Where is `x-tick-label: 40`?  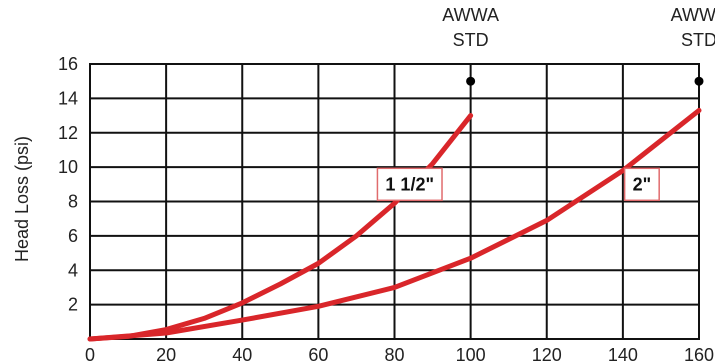 x-tick-label: 40 is located at coordinates (242, 354).